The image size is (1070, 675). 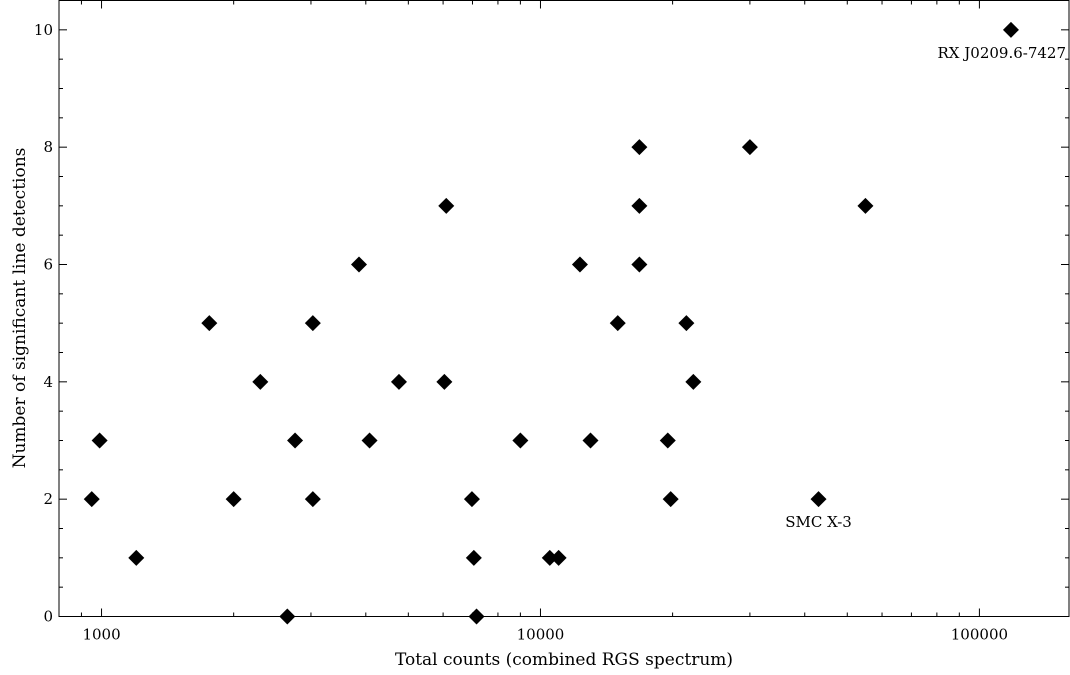 What do you see at coordinates (541, 635) in the screenshot?
I see `x-tick-label: 10000` at bounding box center [541, 635].